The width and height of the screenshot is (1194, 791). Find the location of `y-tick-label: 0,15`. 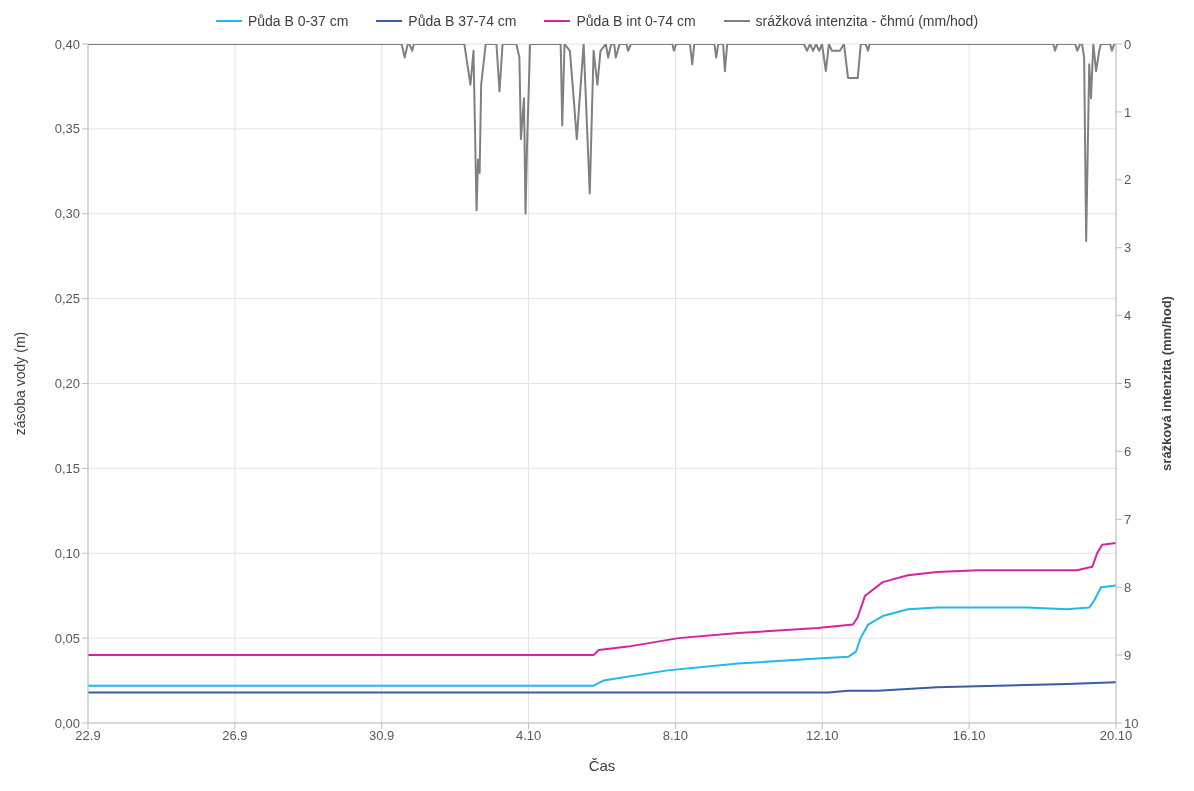

y-tick-label: 0,15 is located at coordinates (67, 468).